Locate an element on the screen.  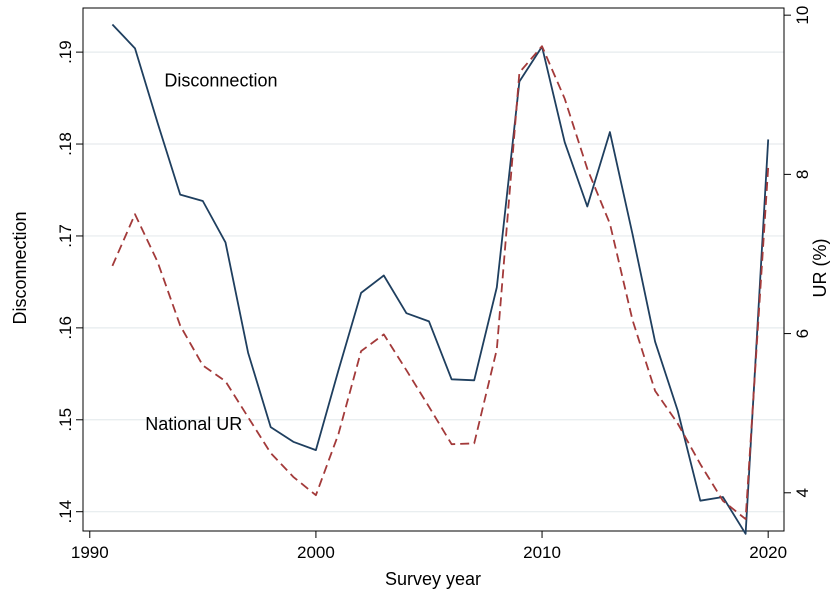
x-tick-label-3: 2020 is located at coordinates (768, 552).